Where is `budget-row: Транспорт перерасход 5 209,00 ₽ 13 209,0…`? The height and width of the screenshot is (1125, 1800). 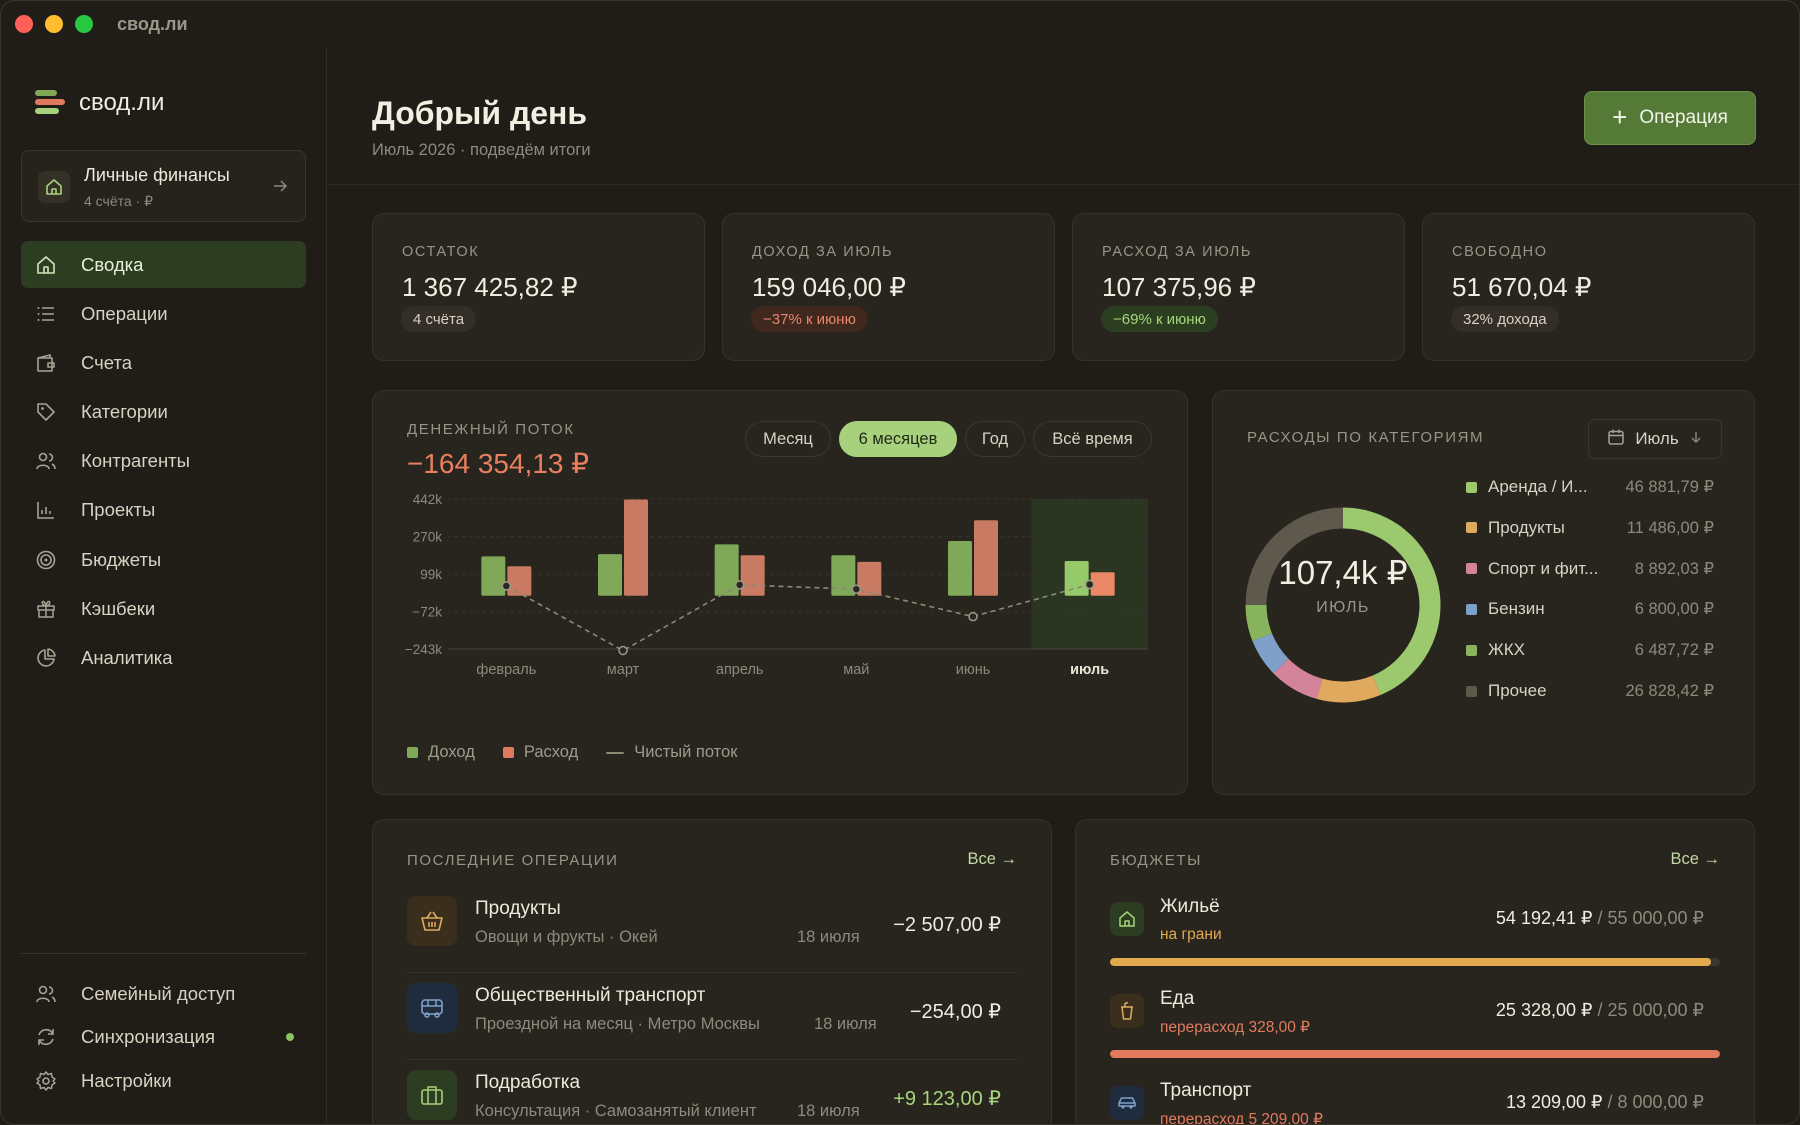
budget-row: Транспорт перерасход 5 209,00 ₽ 13 209,0… is located at coordinates (1415, 1102).